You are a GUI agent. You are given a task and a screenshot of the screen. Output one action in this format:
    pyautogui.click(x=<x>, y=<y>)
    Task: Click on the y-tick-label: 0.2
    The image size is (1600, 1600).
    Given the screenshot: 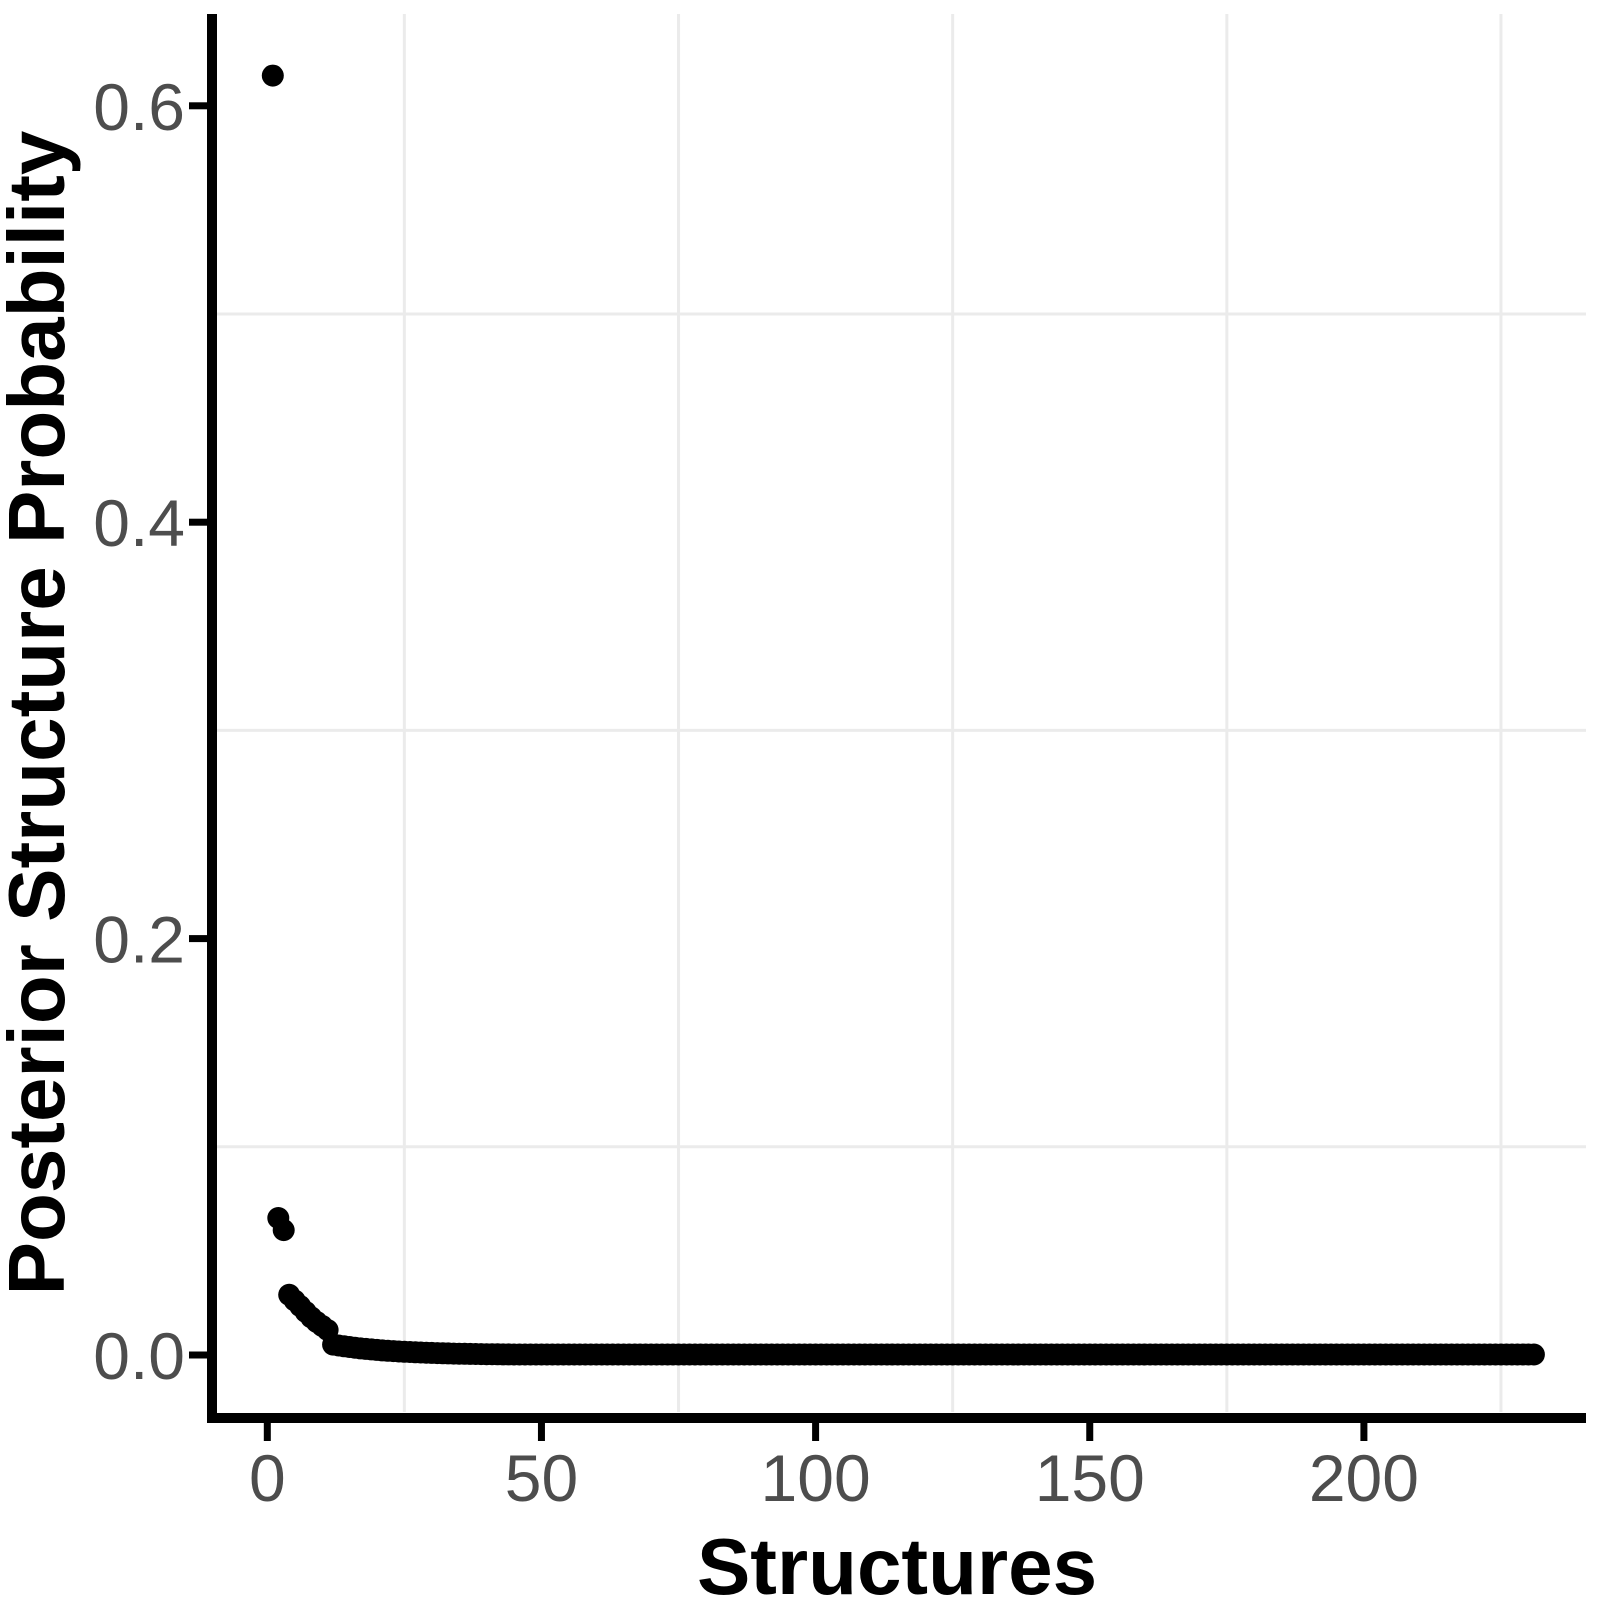 What is the action you would take?
    pyautogui.click(x=139, y=940)
    